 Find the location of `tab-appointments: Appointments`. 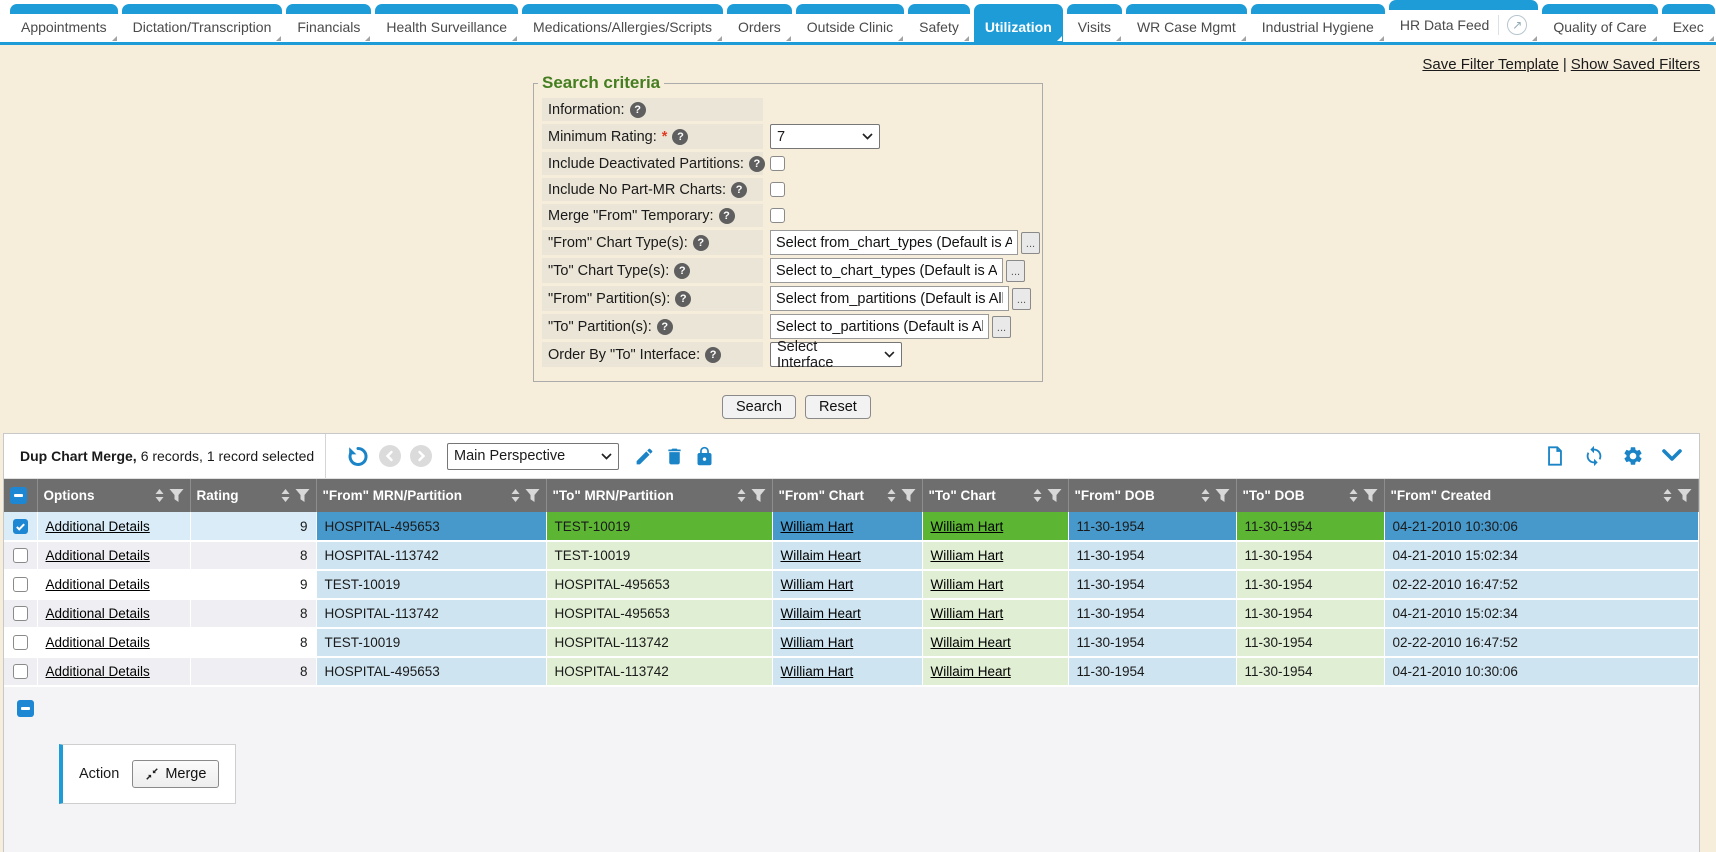

tab-appointments: Appointments is located at coordinates (64, 23).